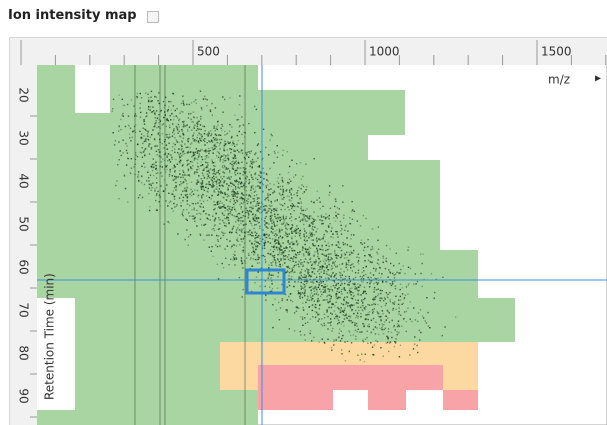 The image size is (607, 425). What do you see at coordinates (153, 17) in the screenshot?
I see `expand-icon` at bounding box center [153, 17].